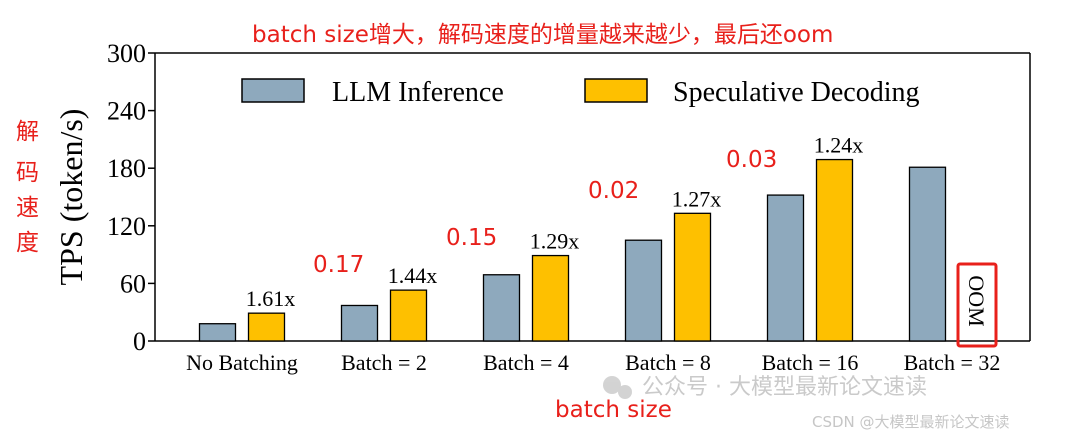  Describe the element at coordinates (911, 422) in the screenshot. I see `watermark-line-2: CSDN @大模型最新论文速读` at that location.